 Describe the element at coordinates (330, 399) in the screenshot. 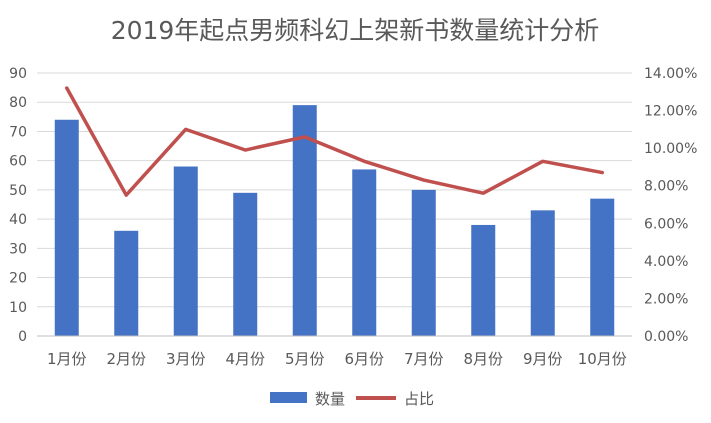

I see `legend-label-bar: 数量` at that location.